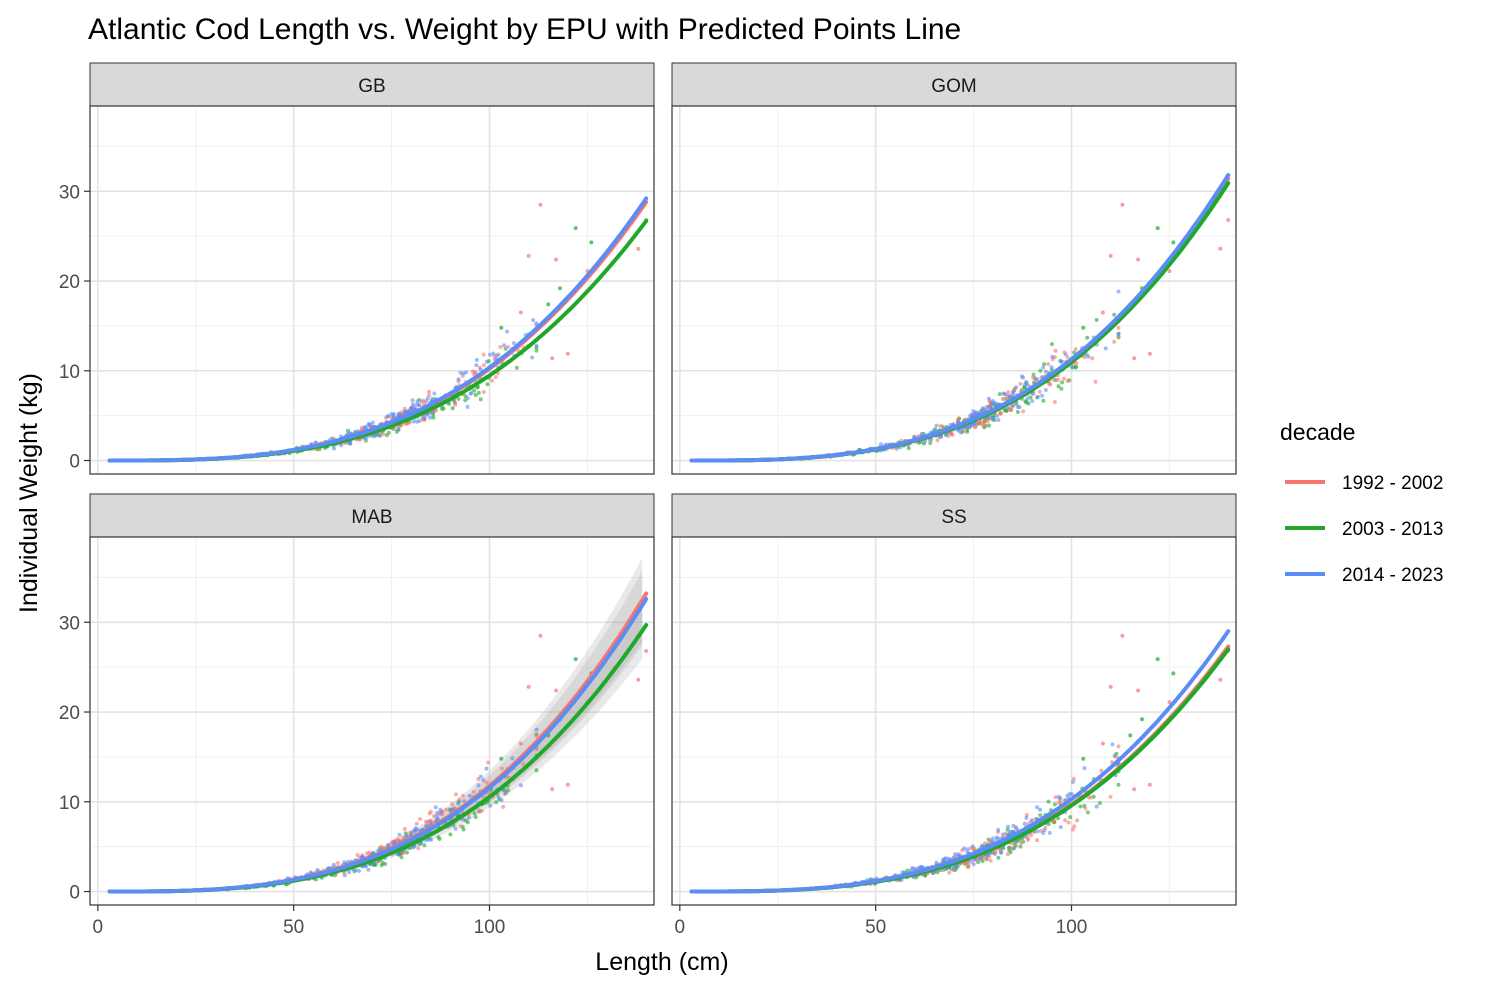  What do you see at coordinates (953, 517) in the screenshot?
I see `facet-strip-label: SS` at bounding box center [953, 517].